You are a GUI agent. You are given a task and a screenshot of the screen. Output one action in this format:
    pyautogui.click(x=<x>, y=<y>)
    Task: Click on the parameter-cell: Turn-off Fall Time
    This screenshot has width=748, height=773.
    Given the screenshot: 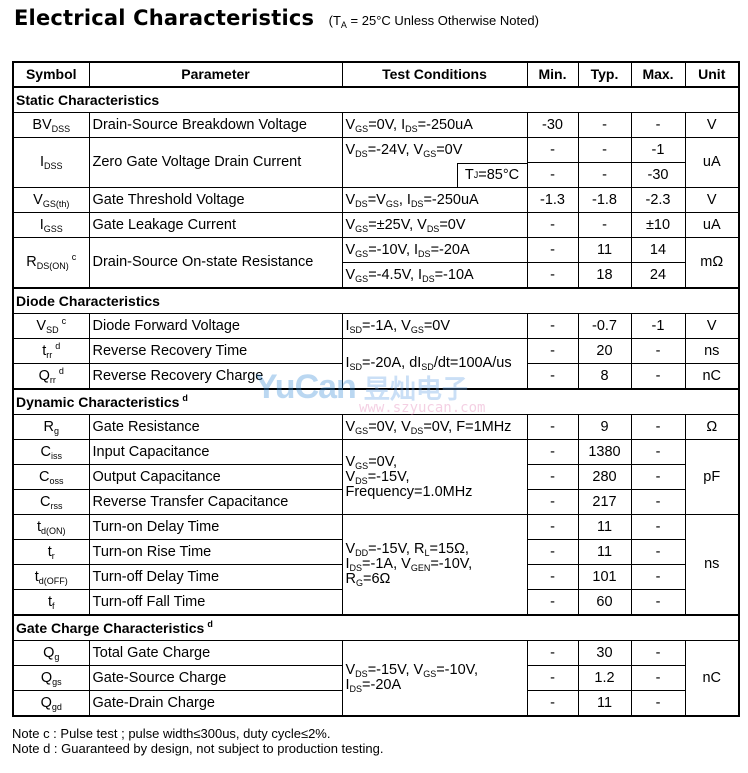 What is the action you would take?
    pyautogui.click(x=215, y=602)
    